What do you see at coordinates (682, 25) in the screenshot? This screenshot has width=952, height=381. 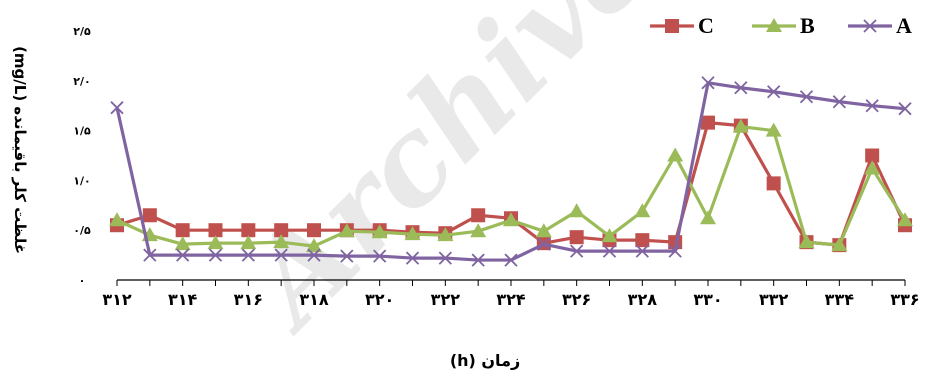 I see `legend-entry-C: C` at bounding box center [682, 25].